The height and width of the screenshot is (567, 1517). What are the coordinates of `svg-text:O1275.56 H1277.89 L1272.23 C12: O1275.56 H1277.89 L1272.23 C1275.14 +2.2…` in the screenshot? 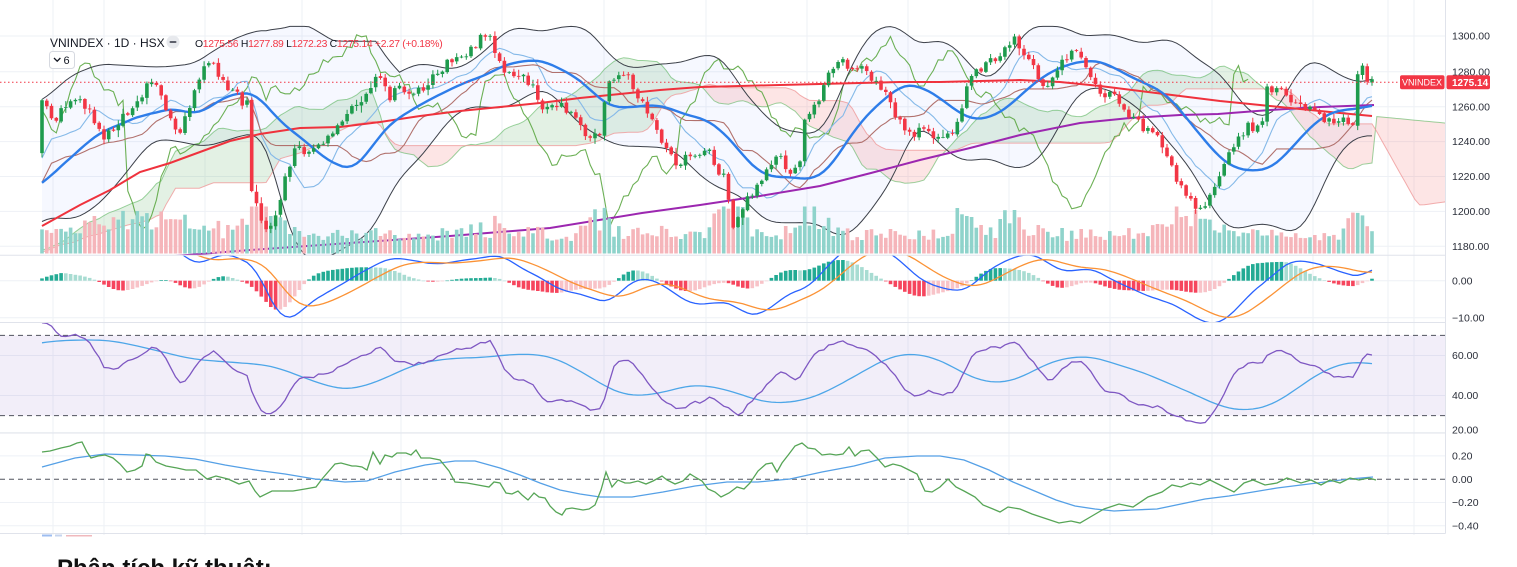 It's located at (318, 44).